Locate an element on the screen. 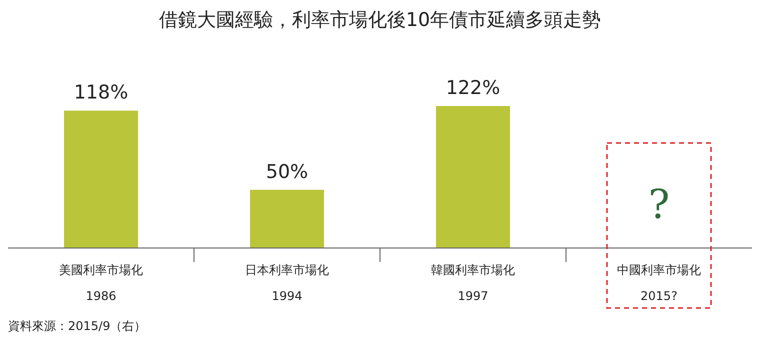  source-note: 資料來源：2015/9（右） is located at coordinates (77, 326).